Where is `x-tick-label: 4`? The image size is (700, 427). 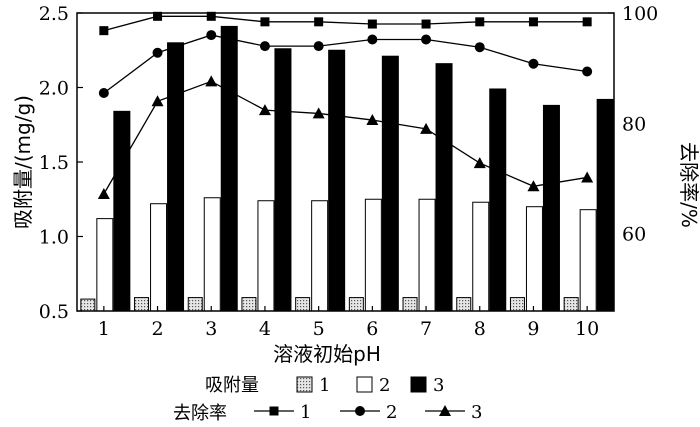 x-tick-label: 4 is located at coordinates (265, 329).